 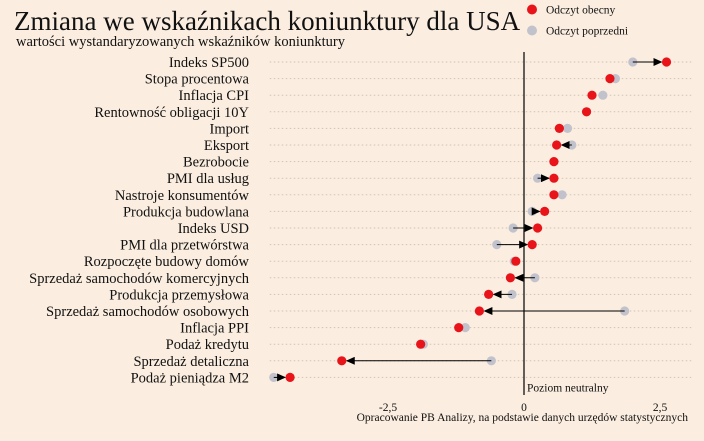 I want to click on legend-current-label: Odczyt obecny, so click(x=581, y=11).